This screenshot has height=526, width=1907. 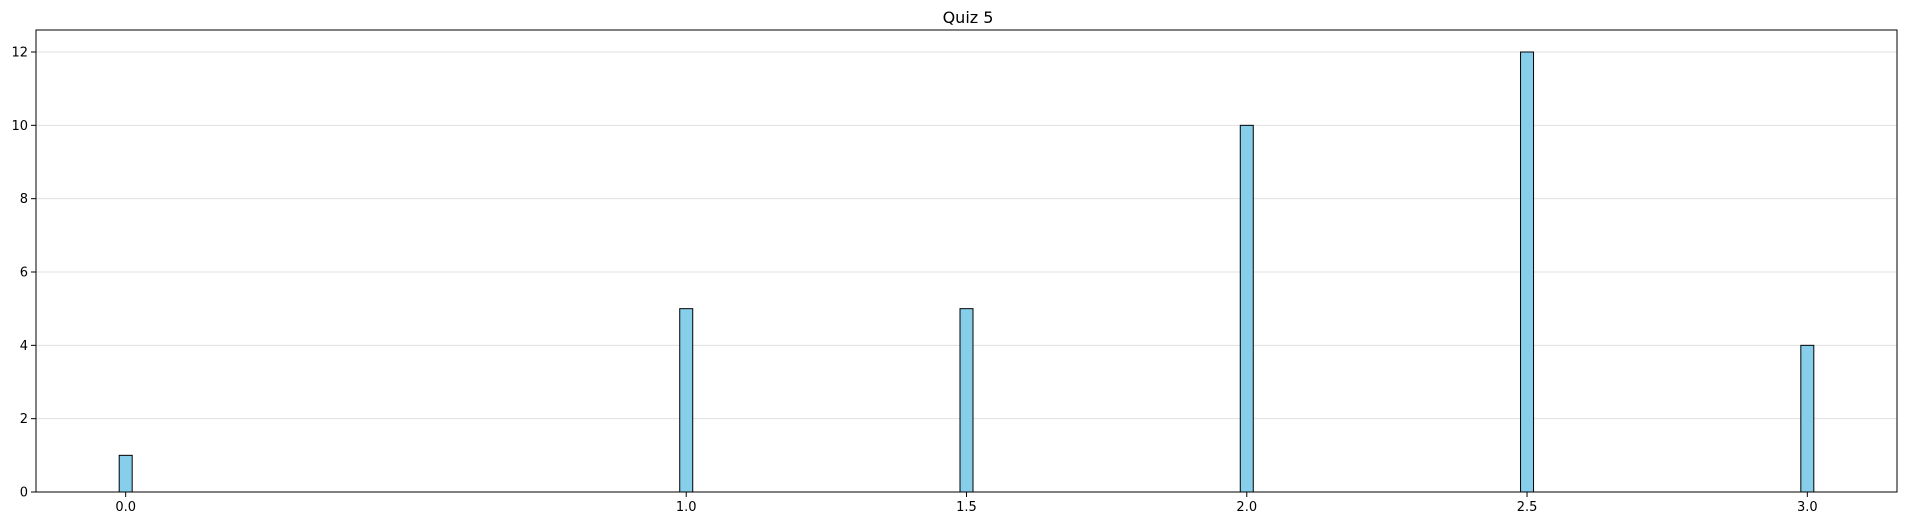 I want to click on y-tick-label: 6, so click(x=24, y=273).